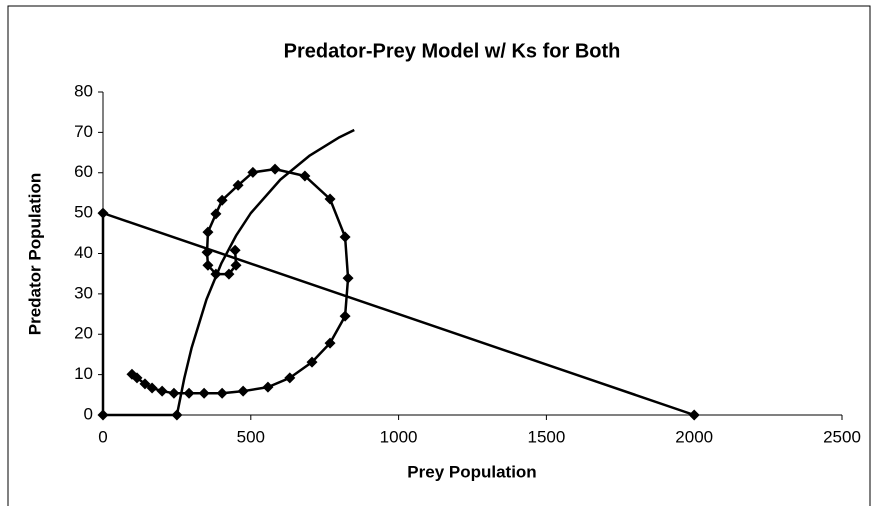 Image resolution: width=877 pixels, height=506 pixels. What do you see at coordinates (83, 333) in the screenshot?
I see `y-tick-label: 20` at bounding box center [83, 333].